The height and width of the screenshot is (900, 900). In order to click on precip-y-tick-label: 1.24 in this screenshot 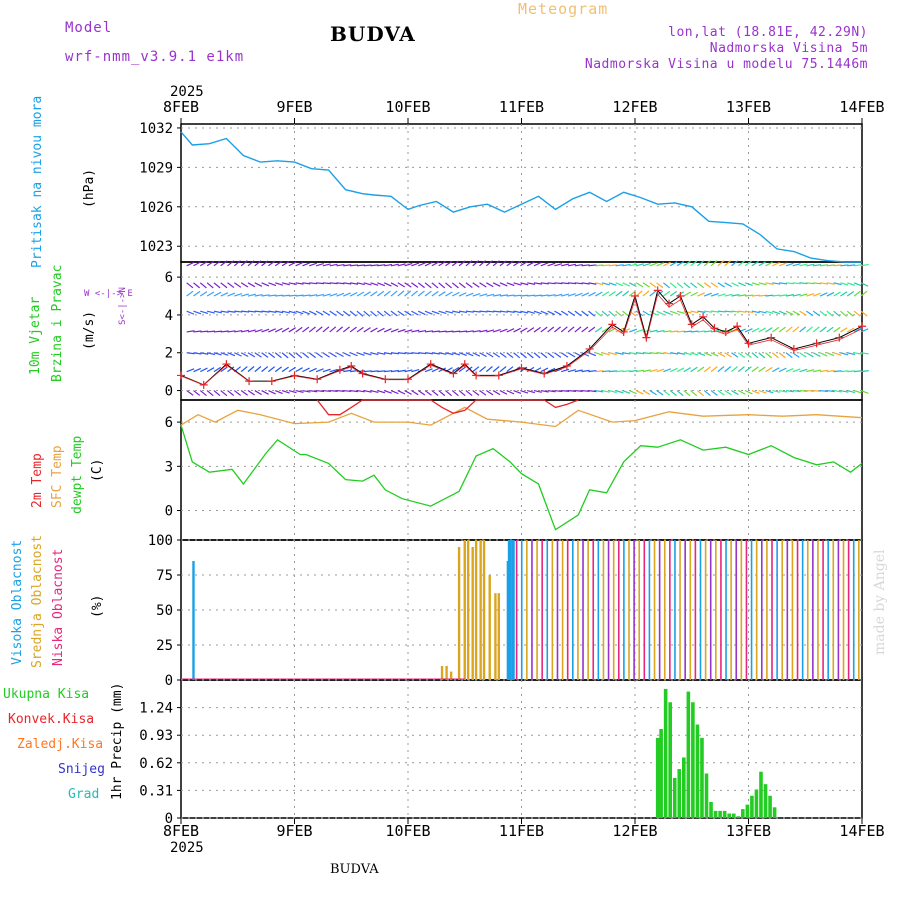, I will do `click(156, 709)`.